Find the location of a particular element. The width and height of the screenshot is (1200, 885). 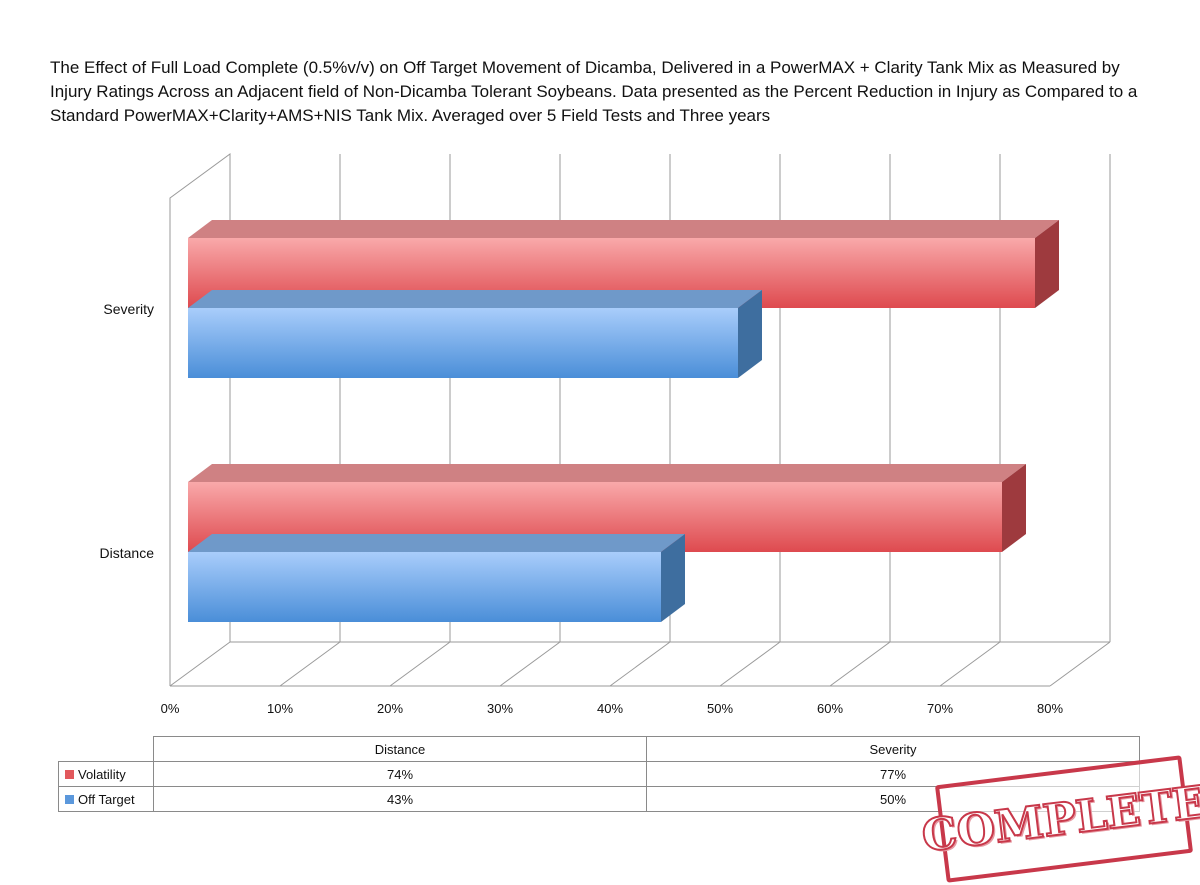

bar-volatility-severity-side is located at coordinates (1047, 264).